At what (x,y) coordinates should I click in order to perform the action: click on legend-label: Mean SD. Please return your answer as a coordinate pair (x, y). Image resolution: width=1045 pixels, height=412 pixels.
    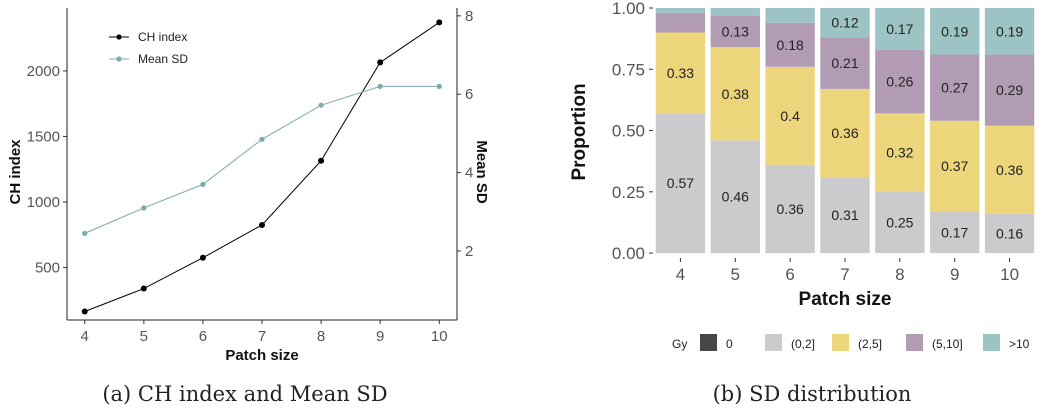
    Looking at the image, I should click on (163, 59).